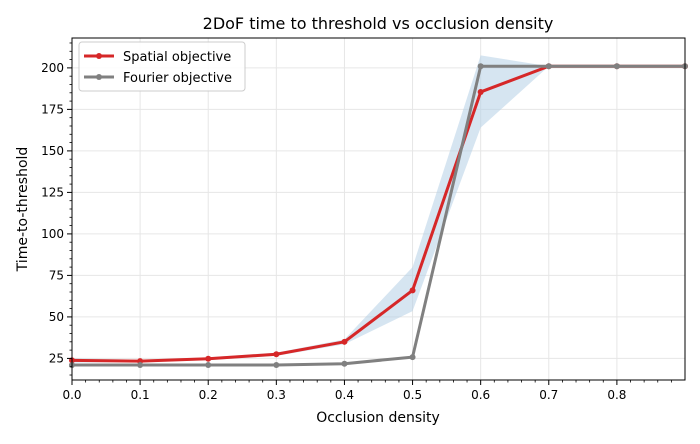 Image resolution: width=700 pixels, height=444 pixels. Describe the element at coordinates (480, 395) in the screenshot. I see `x-tick-label: 0.6` at that location.